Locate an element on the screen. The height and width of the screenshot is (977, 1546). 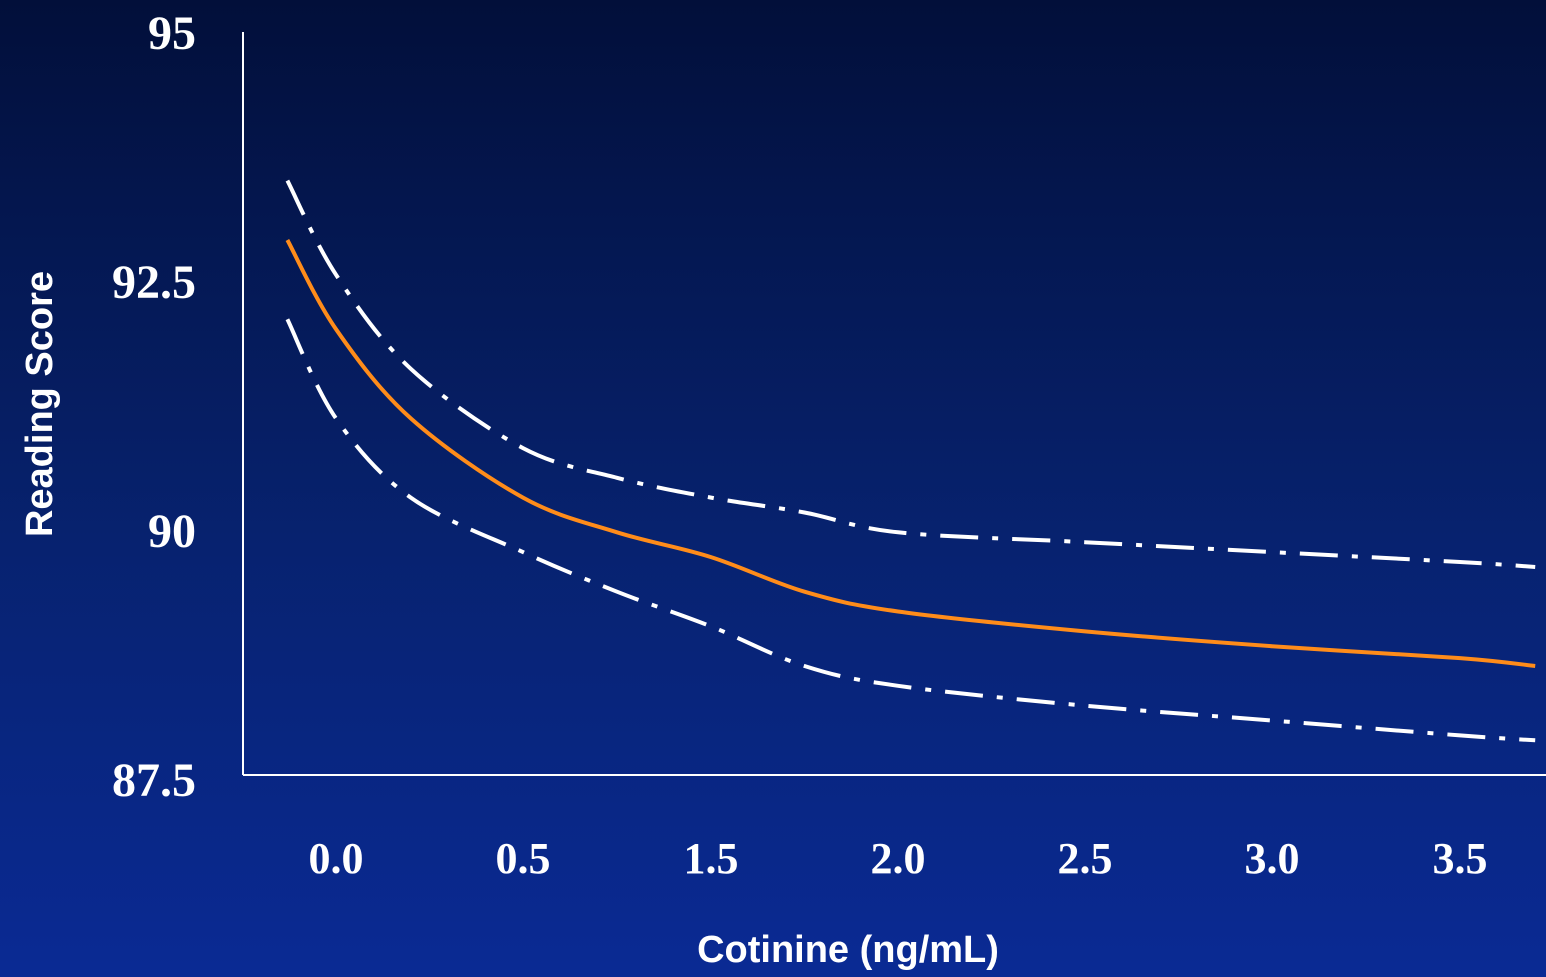
x-tick-label: 1.5 is located at coordinates (711, 858).